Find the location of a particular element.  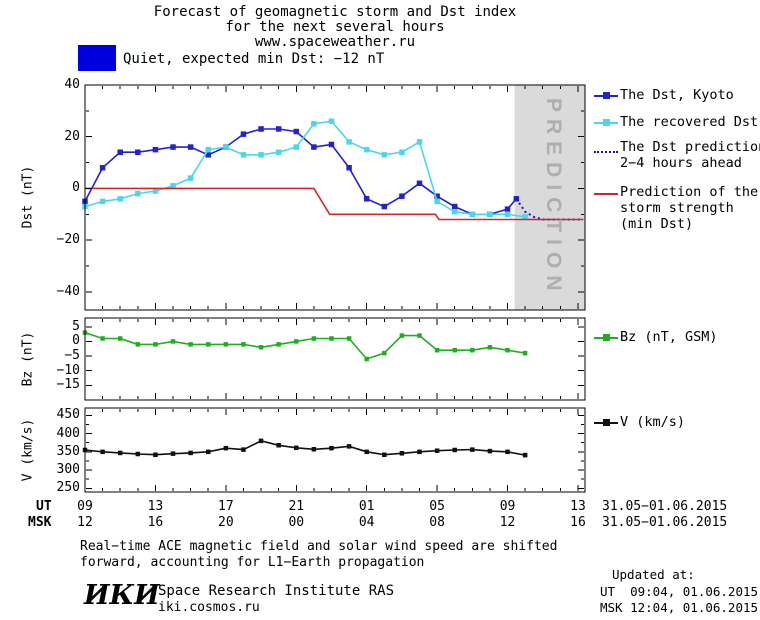

prediction-band-label: PREDICTION is located at coordinates (553, 198).